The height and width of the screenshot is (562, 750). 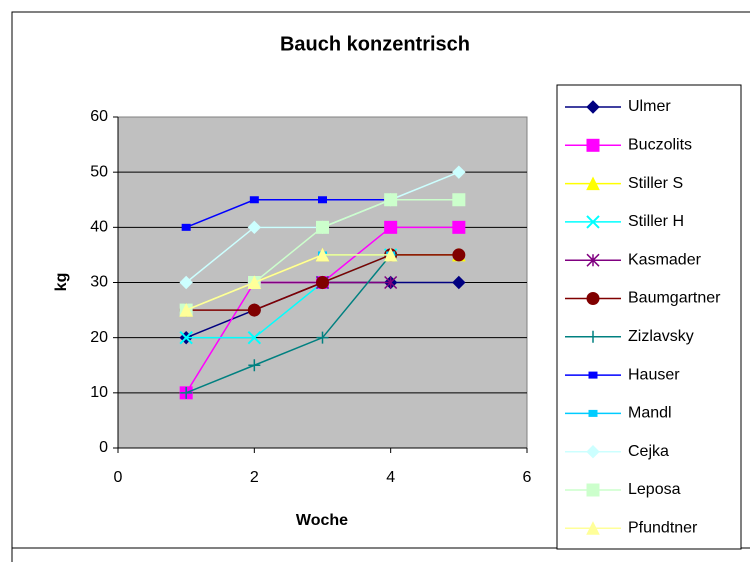 What do you see at coordinates (654, 374) in the screenshot?
I see `legend-label: Hauser` at bounding box center [654, 374].